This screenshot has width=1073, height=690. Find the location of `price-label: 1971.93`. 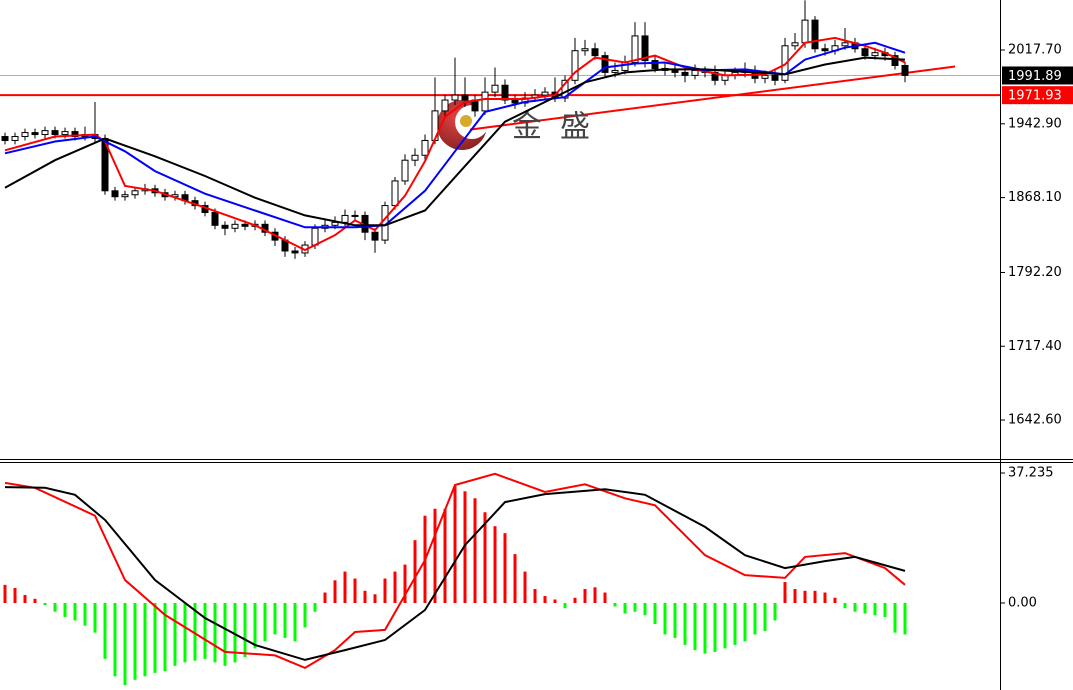

price-label: 1971.93 is located at coordinates (1035, 96).